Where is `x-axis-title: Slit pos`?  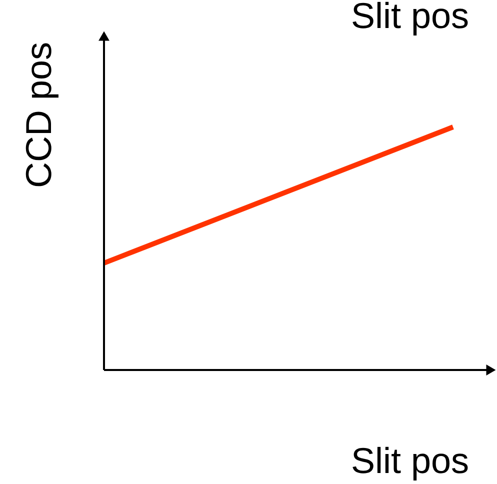 x-axis-title: Slit pos is located at coordinates (410, 460).